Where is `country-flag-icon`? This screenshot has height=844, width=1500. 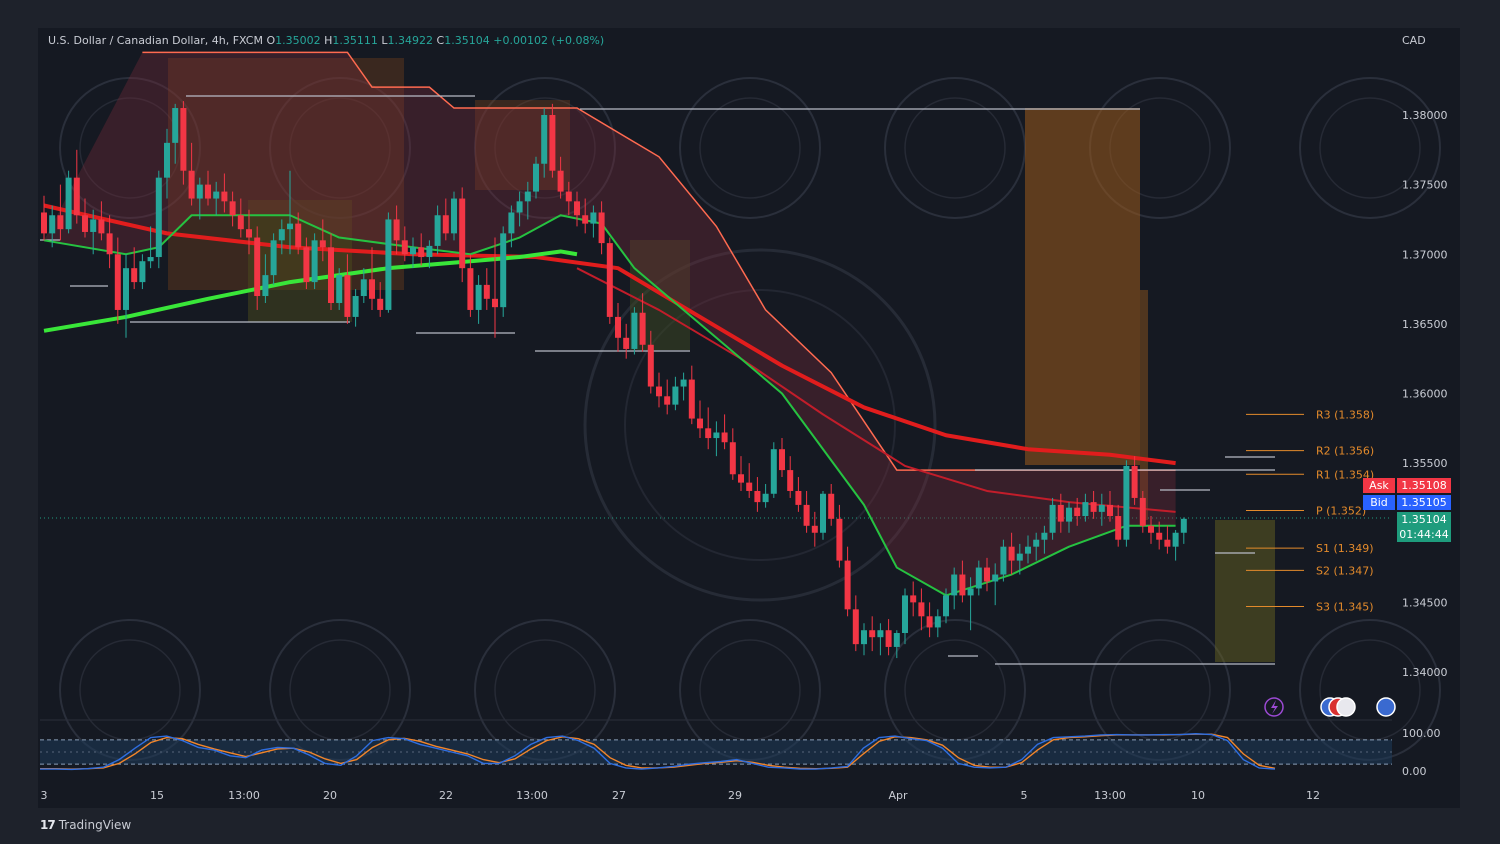 country-flag-icon is located at coordinates (1346, 707).